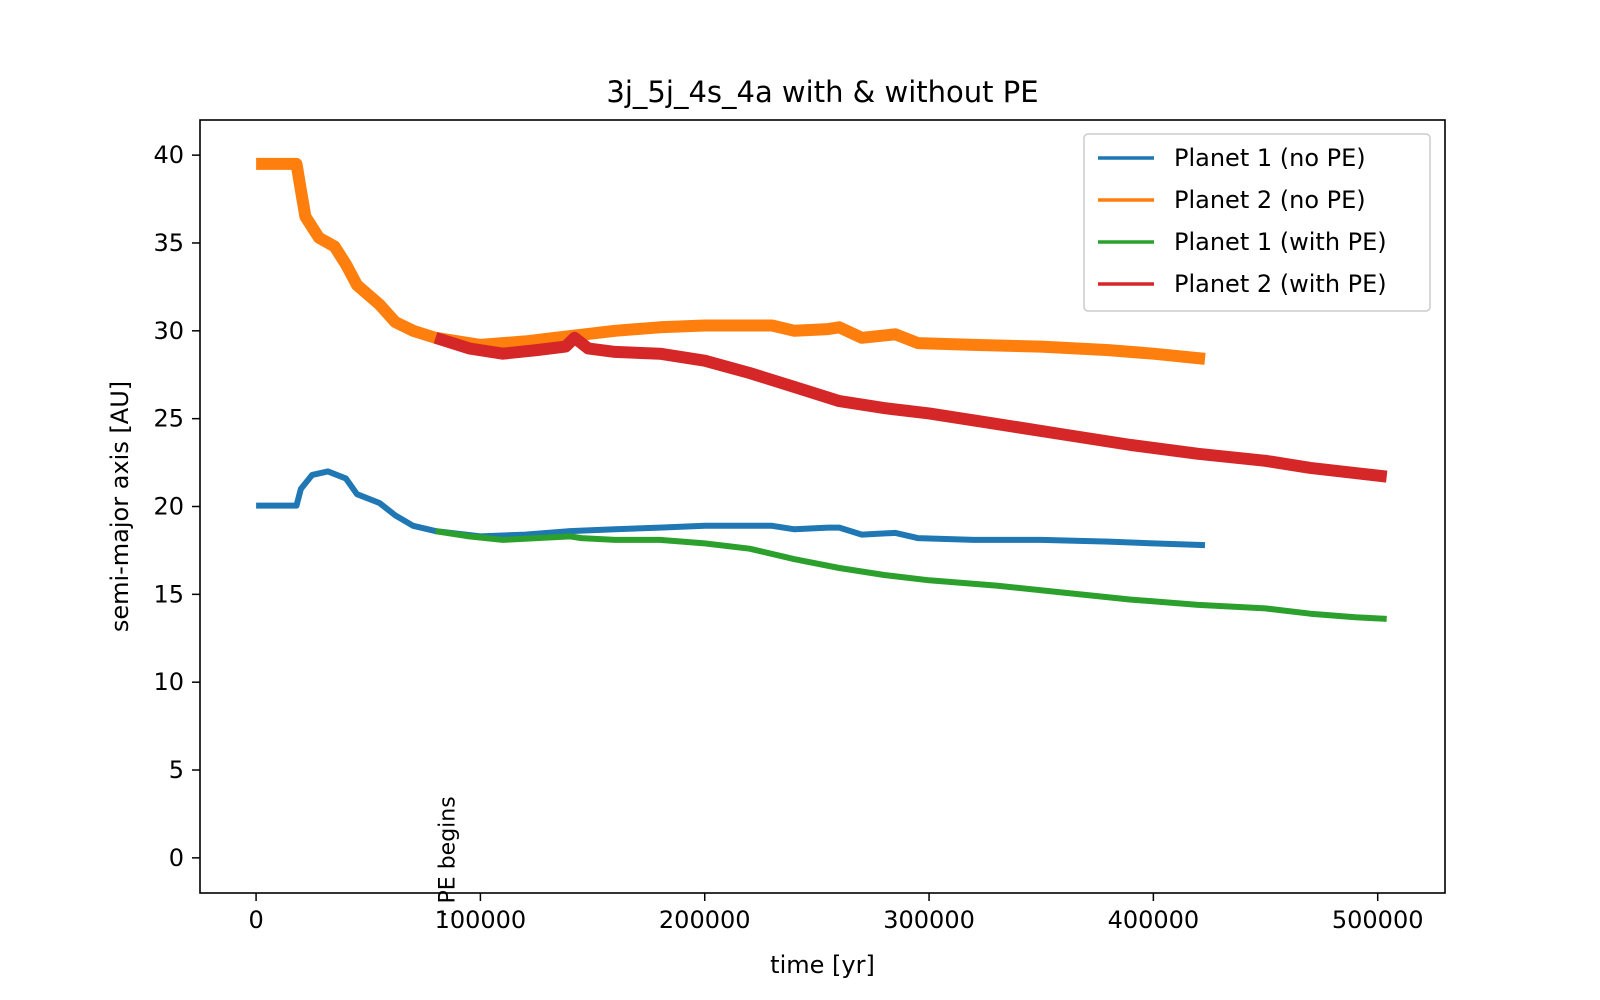  Describe the element at coordinates (836, 913) in the screenshot. I see `x-axis: 0 100000 200000 300000 400000 500000` at that location.